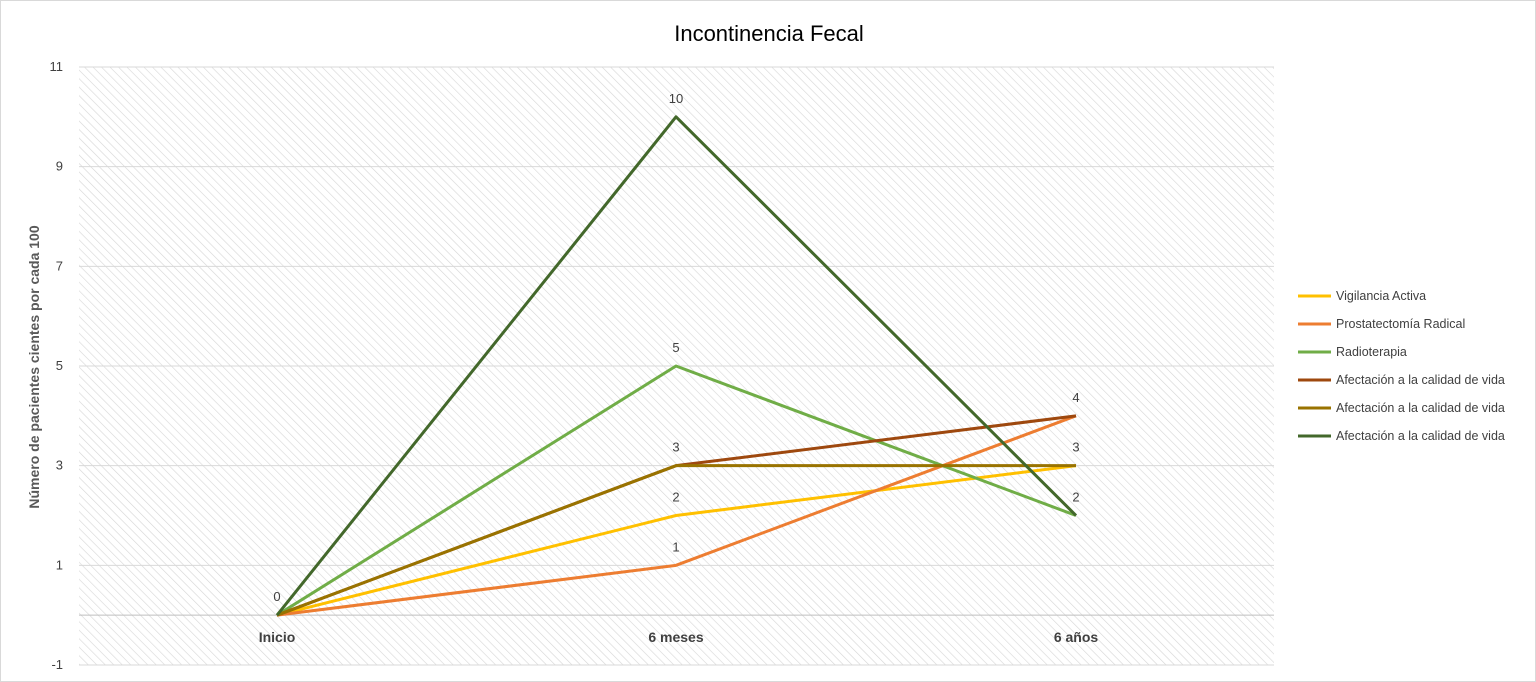  What do you see at coordinates (59, 166) in the screenshot?
I see `y-tick-label: 9` at bounding box center [59, 166].